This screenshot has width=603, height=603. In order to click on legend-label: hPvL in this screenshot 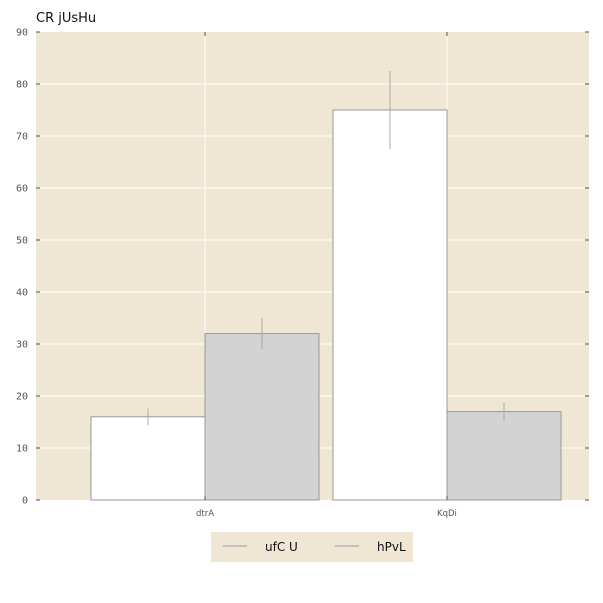, I will do `click(391, 547)`.